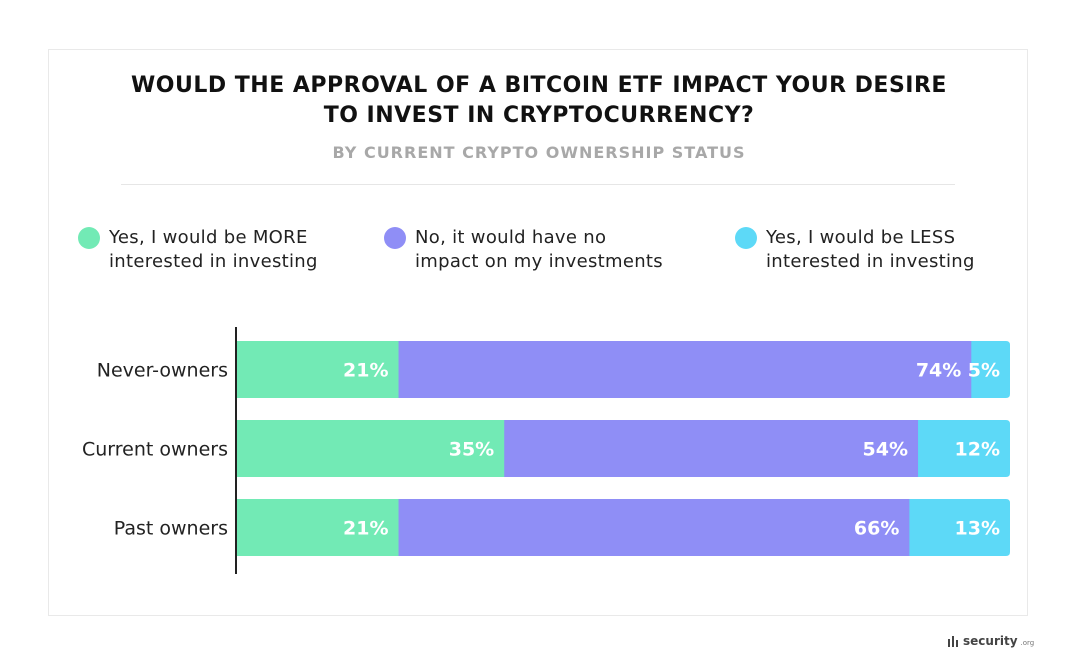 This screenshot has width=1080, height=671. Describe the element at coordinates (746, 238) in the screenshot. I see `legend-swatch-less` at that location.